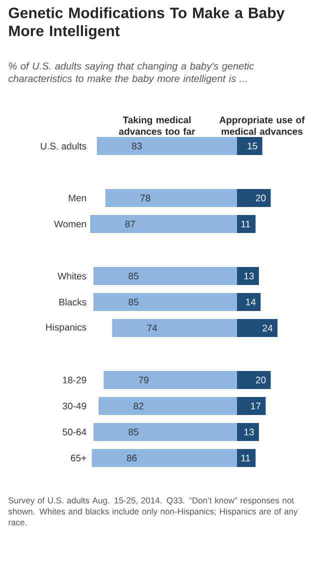  I want to click on data-label: 24, so click(267, 328).